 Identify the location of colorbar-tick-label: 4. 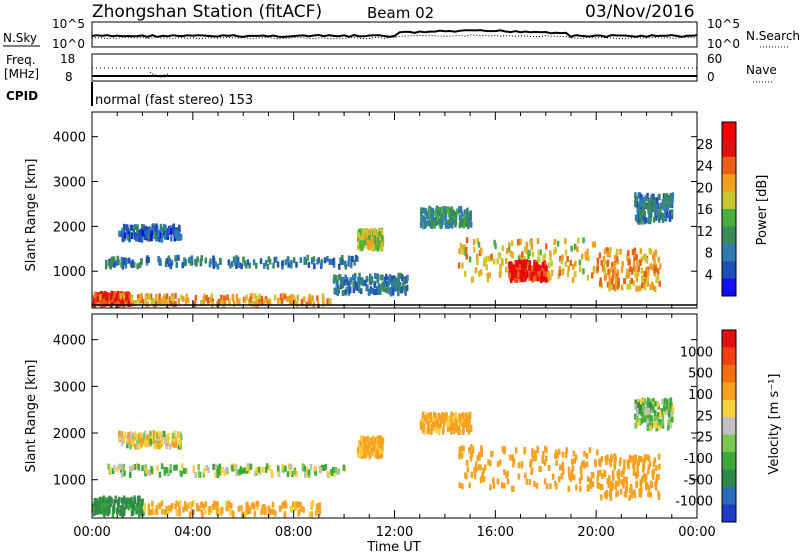
(709, 275).